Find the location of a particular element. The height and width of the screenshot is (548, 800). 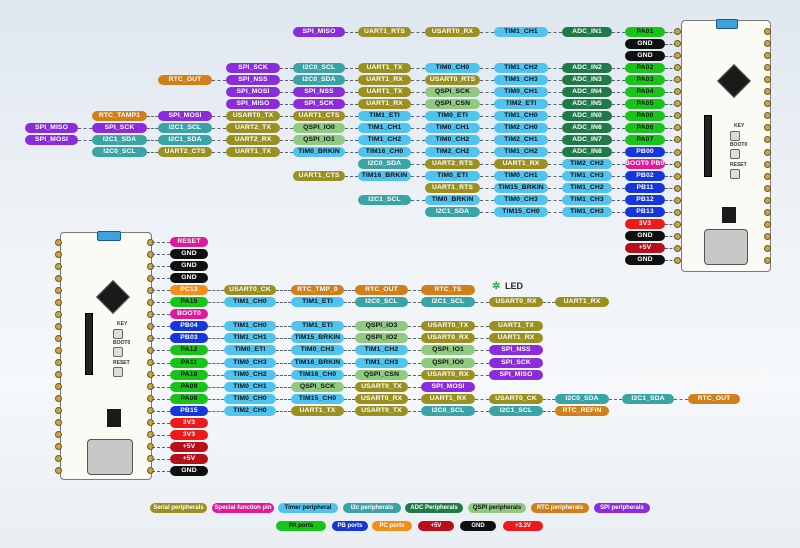

reset-button is located at coordinates (118, 372).